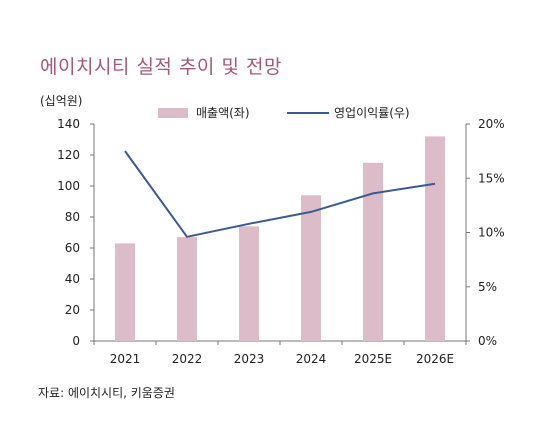 The image size is (537, 442). I want to click on margin-line, so click(280, 194).